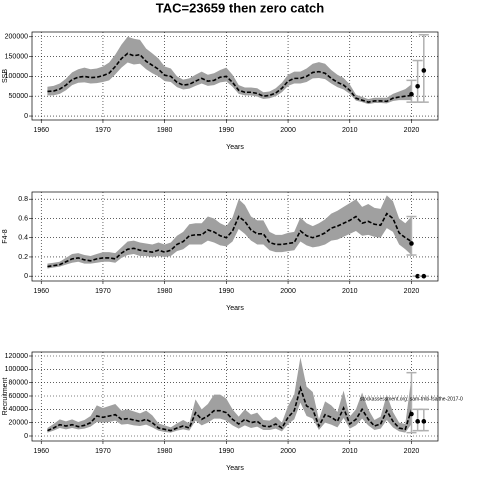 Image resolution: width=480 pixels, height=480 pixels. What do you see at coordinates (16, 56) in the screenshot?
I see `y-tick-label: 150000` at bounding box center [16, 56].